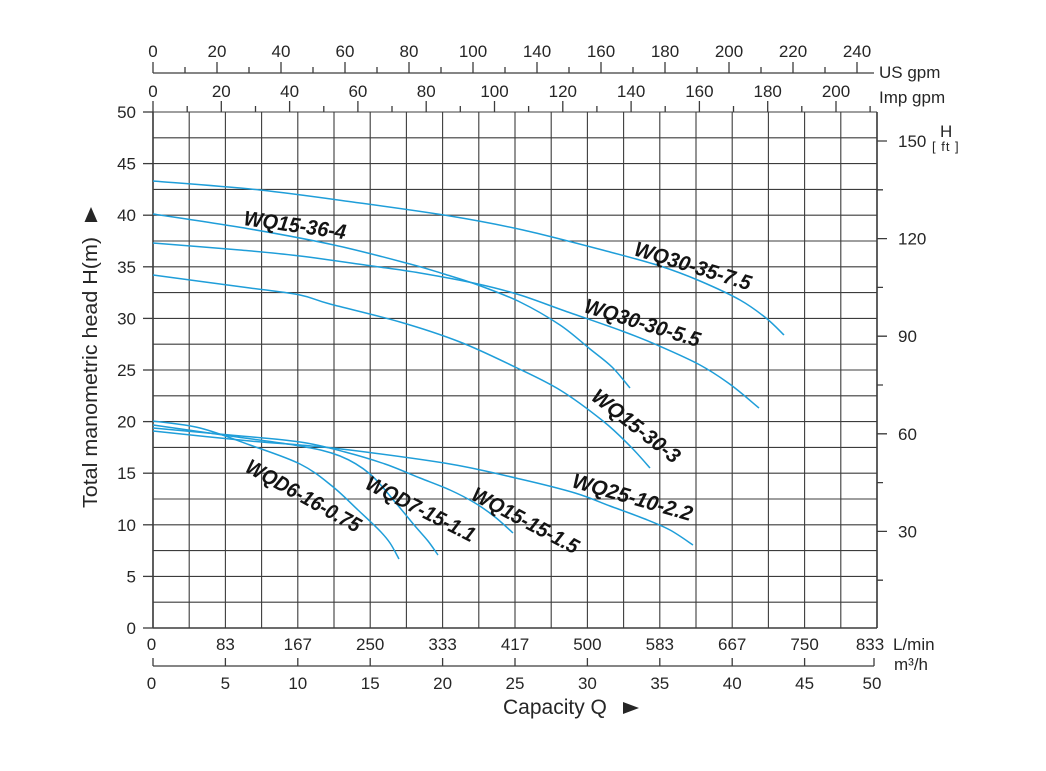 This screenshot has height=771, width=1046. Describe the element at coordinates (225, 644) in the screenshot. I see `svg-text: 83` at that location.